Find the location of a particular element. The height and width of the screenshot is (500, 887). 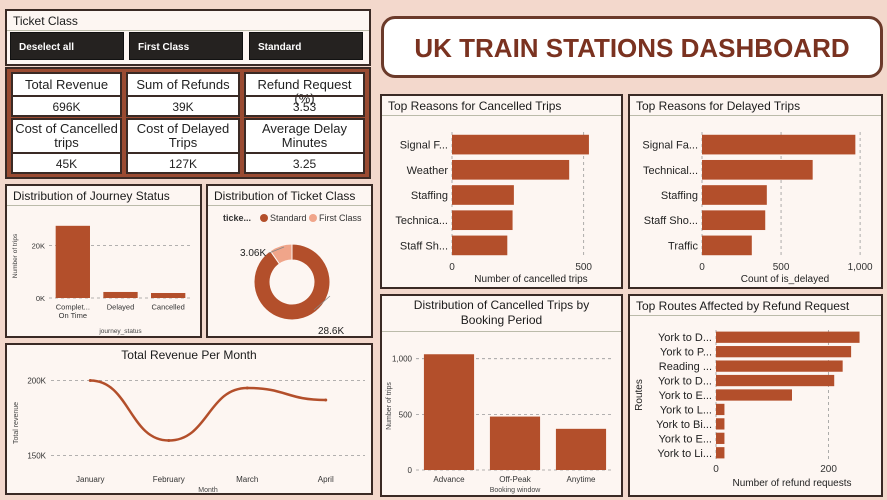

first-class-button: First Class is located at coordinates (186, 46).